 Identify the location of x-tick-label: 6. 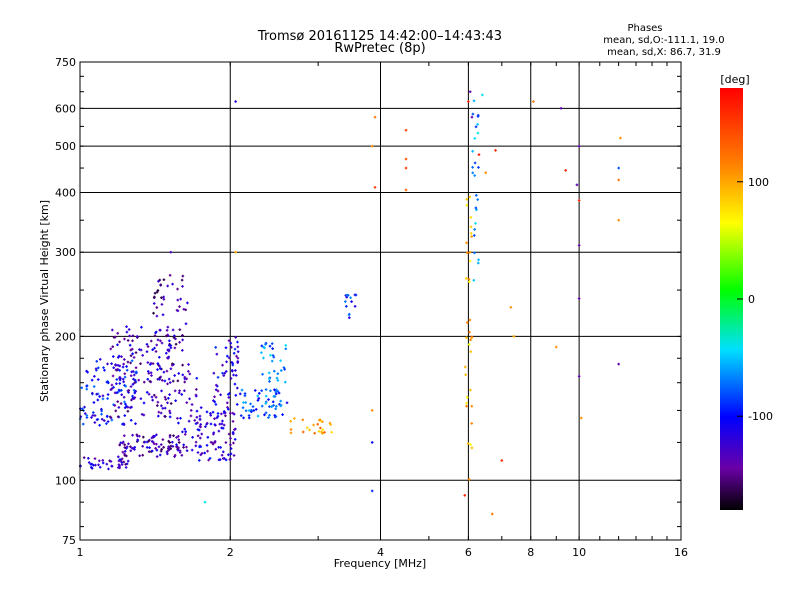
(468, 552).